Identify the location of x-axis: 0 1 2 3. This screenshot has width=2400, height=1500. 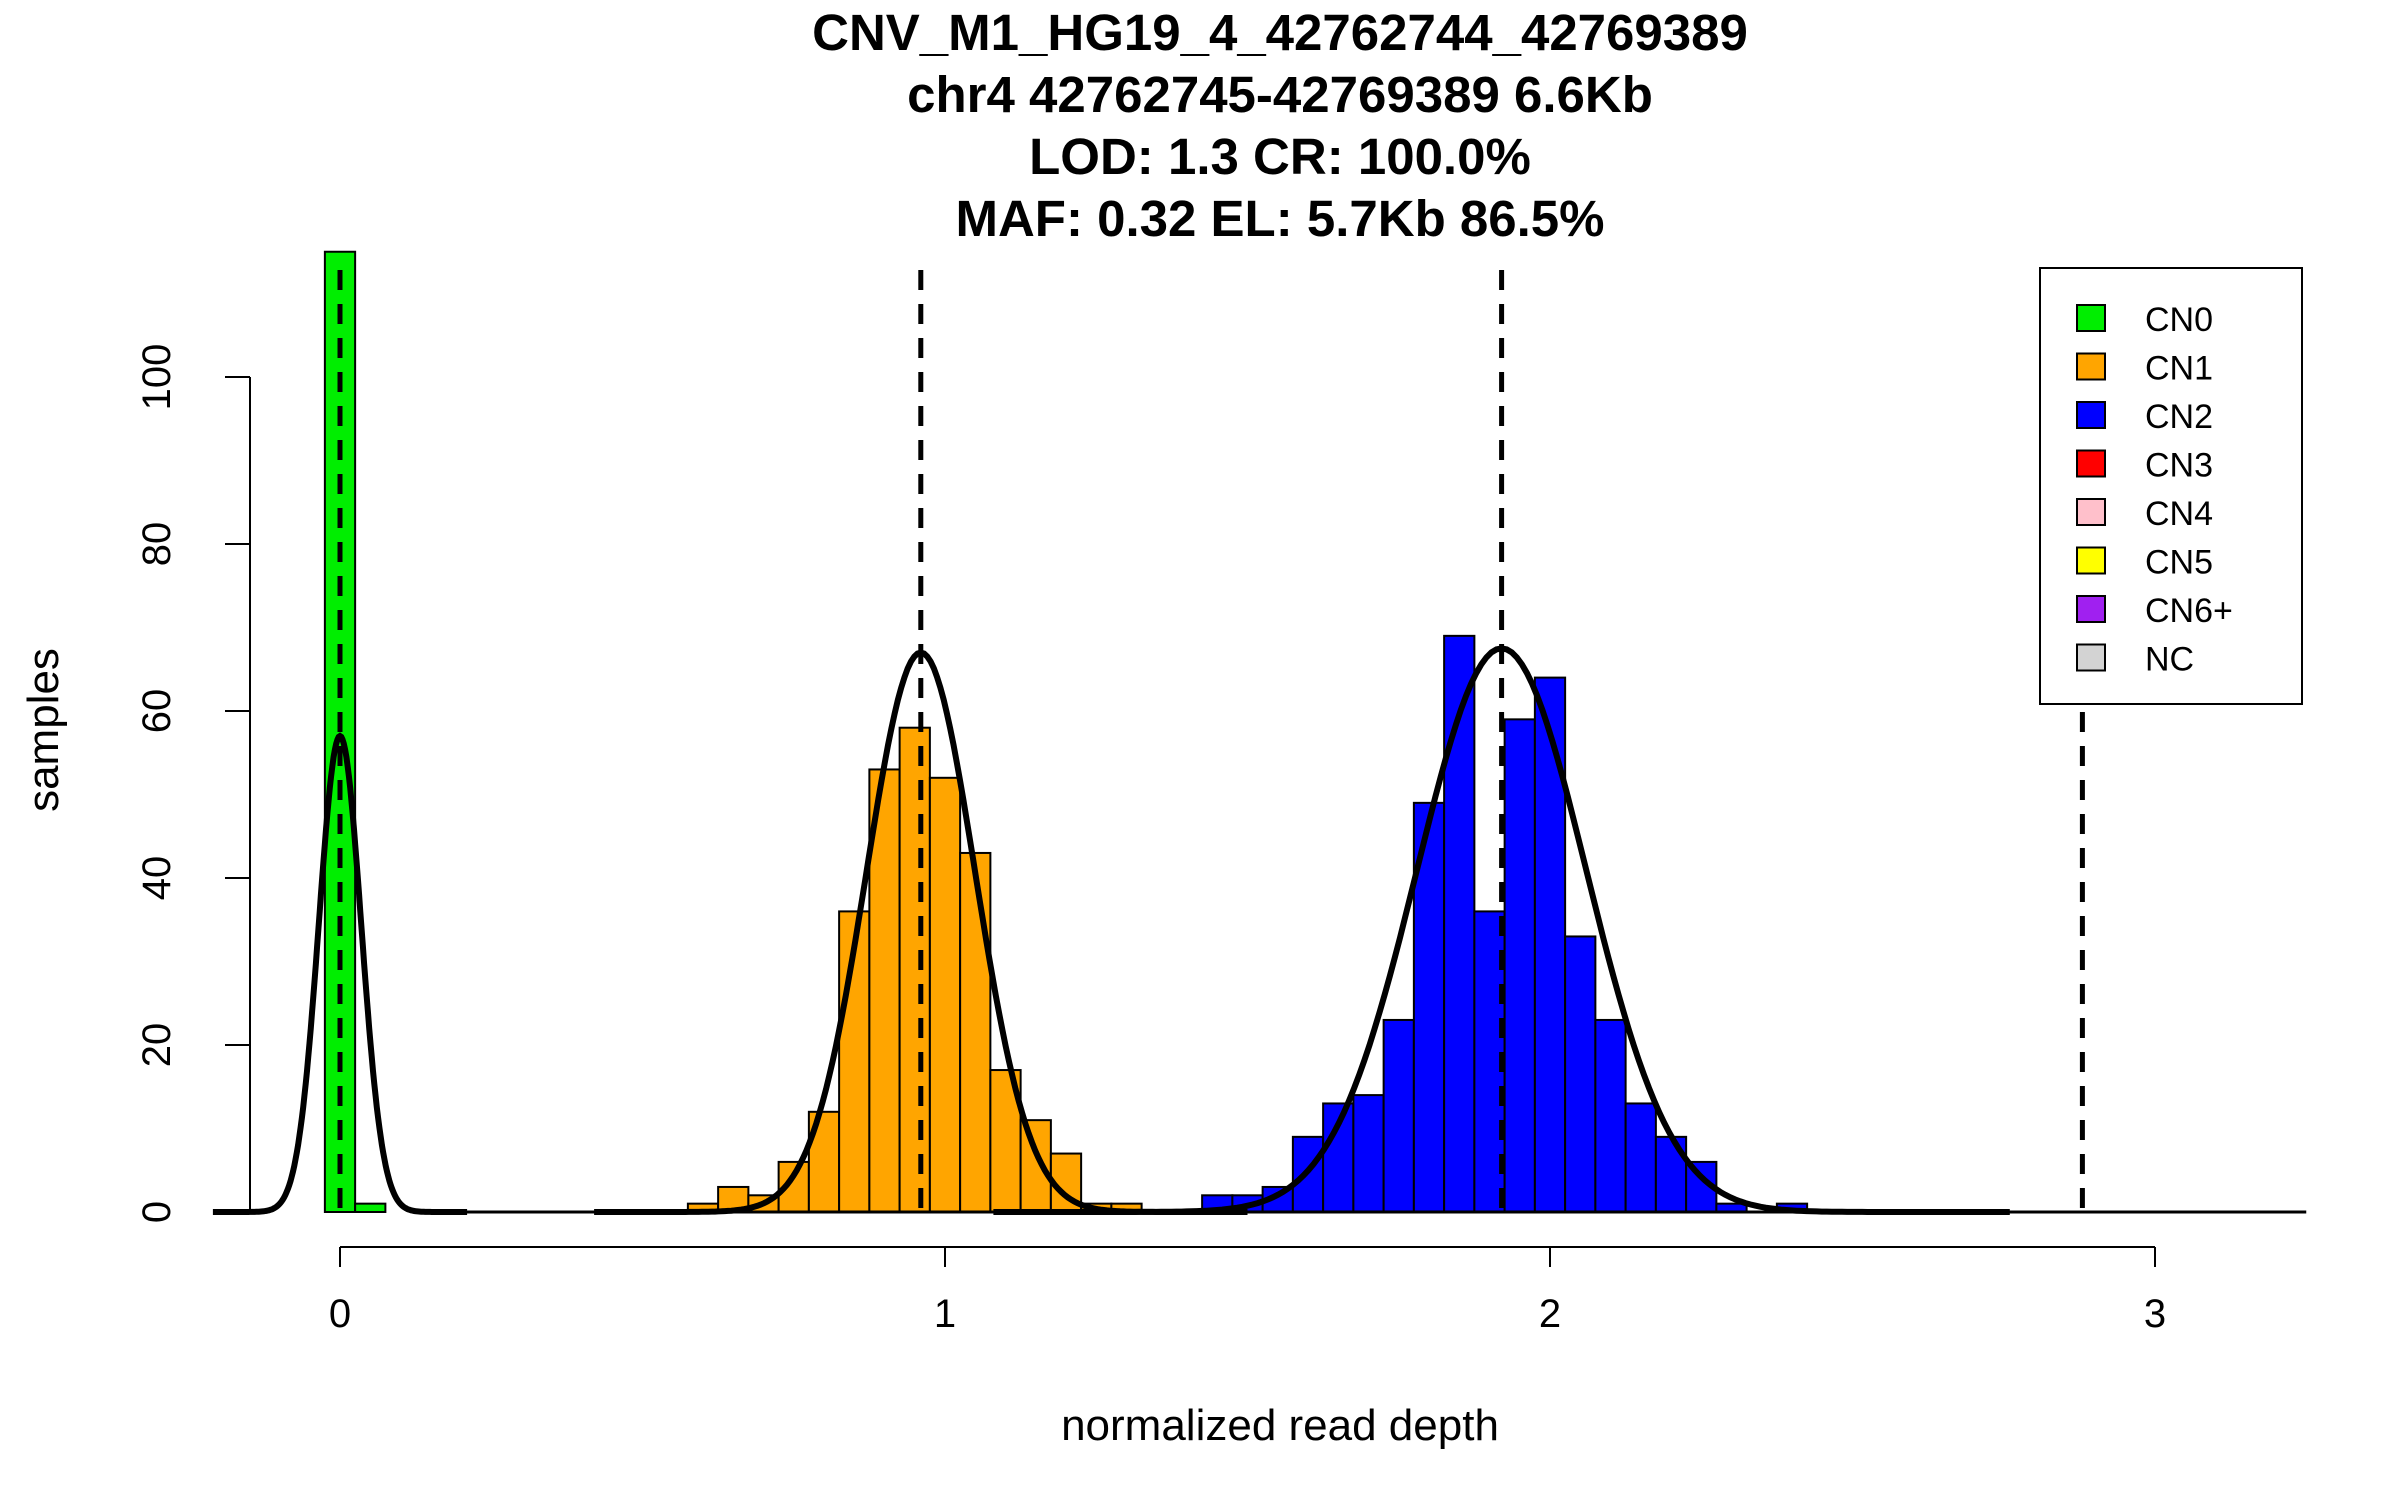
(1247, 1291).